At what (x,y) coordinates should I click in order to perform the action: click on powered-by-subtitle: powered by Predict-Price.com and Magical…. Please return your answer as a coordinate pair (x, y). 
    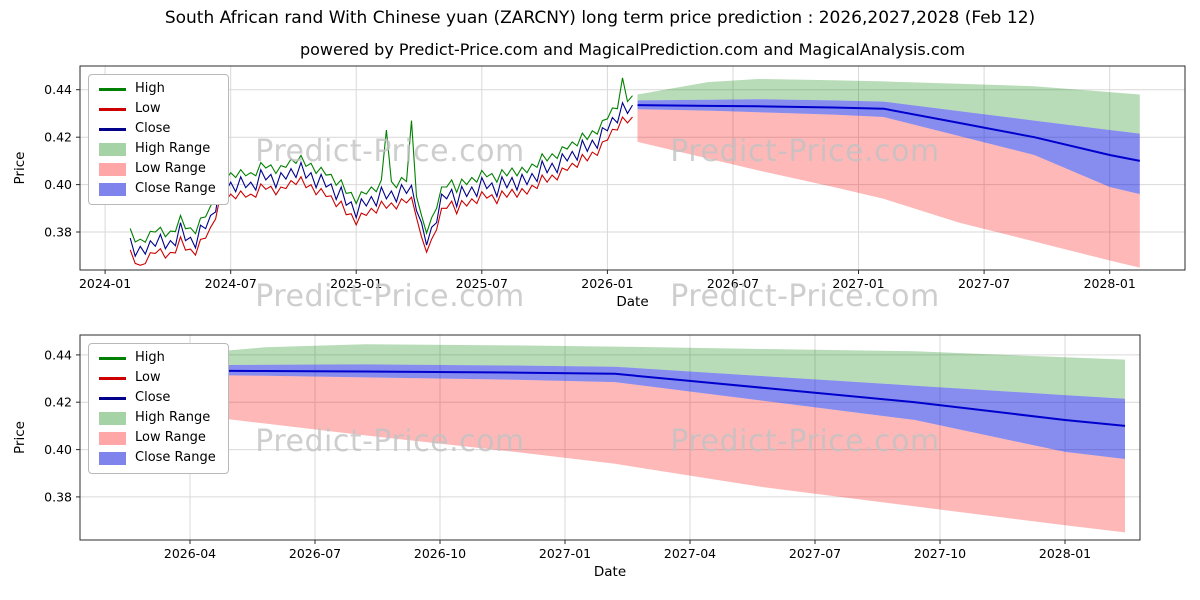
    Looking at the image, I should click on (632, 49).